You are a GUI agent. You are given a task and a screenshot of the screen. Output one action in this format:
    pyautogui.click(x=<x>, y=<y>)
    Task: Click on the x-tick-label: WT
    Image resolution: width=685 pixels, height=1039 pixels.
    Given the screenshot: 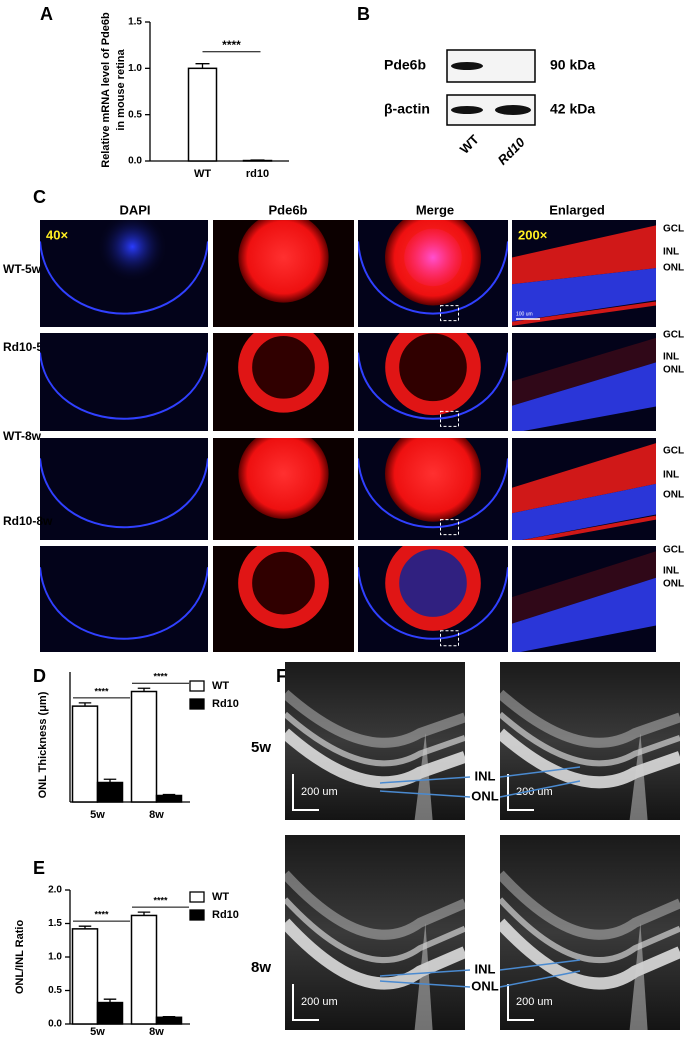 What is the action you would take?
    pyautogui.click(x=202, y=174)
    